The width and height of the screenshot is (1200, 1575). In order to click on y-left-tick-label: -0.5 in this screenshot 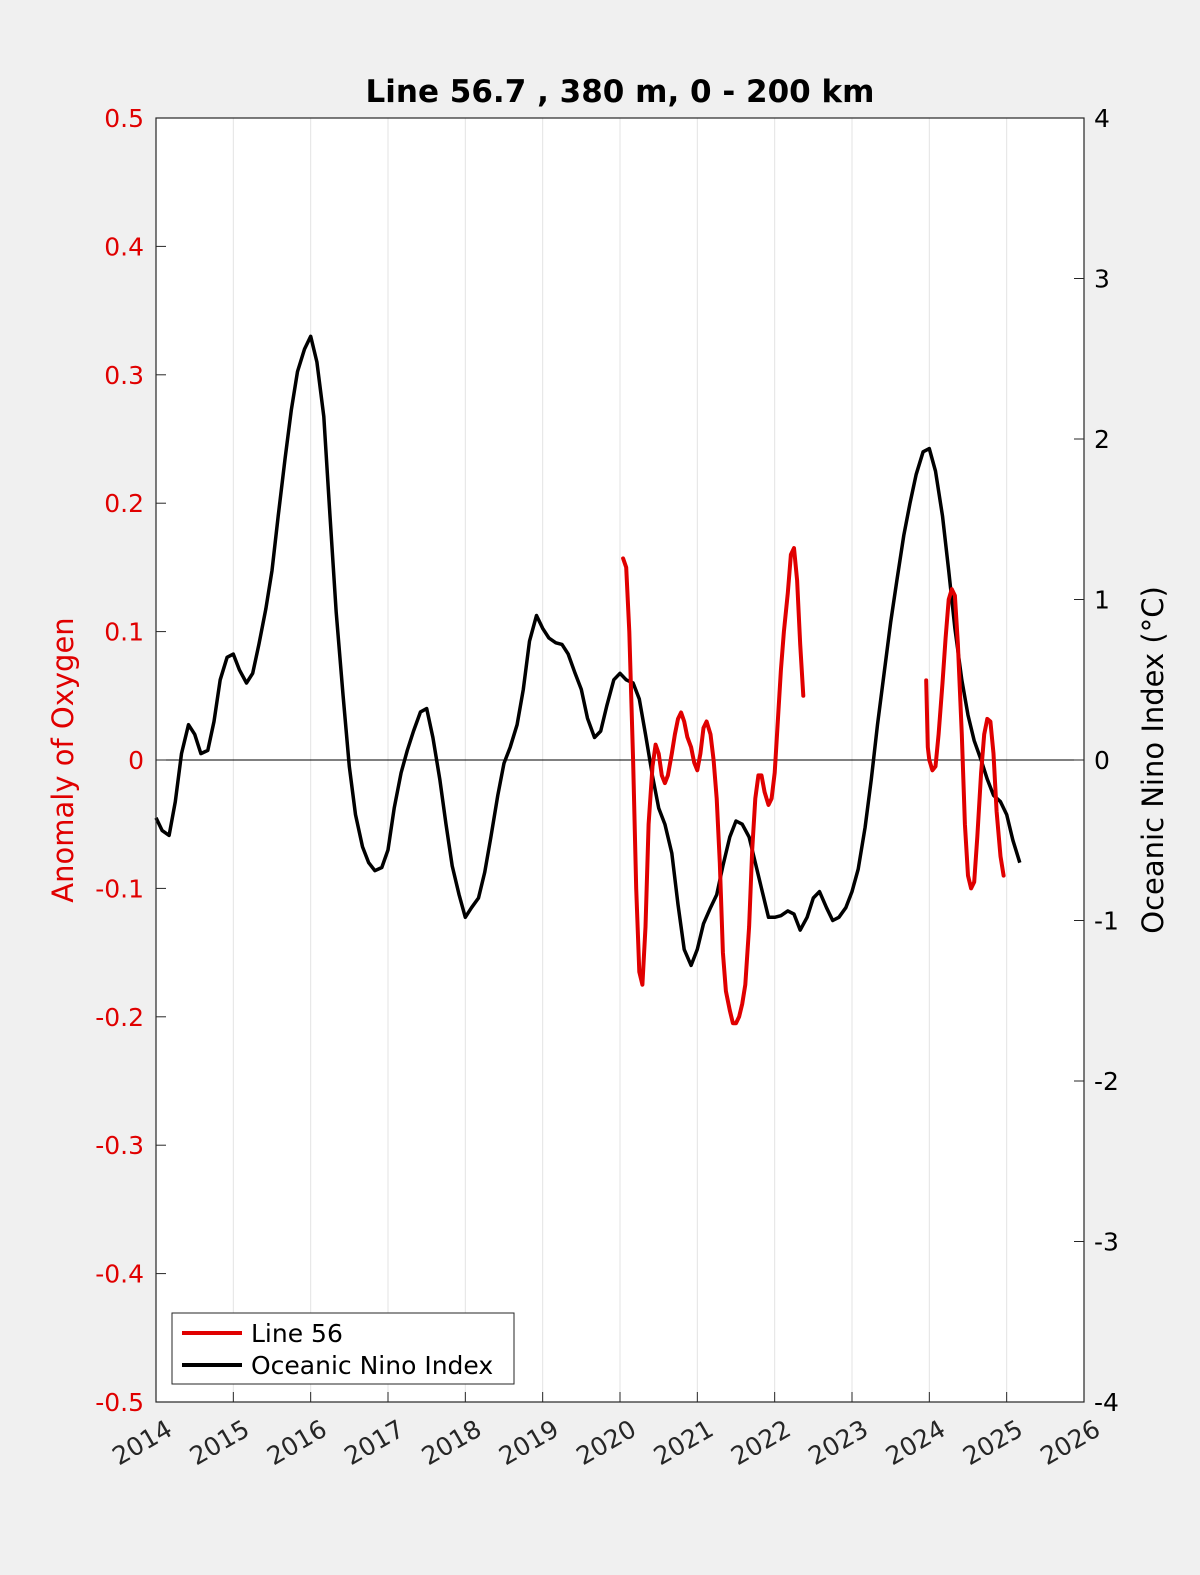, I will do `click(119, 1402)`.